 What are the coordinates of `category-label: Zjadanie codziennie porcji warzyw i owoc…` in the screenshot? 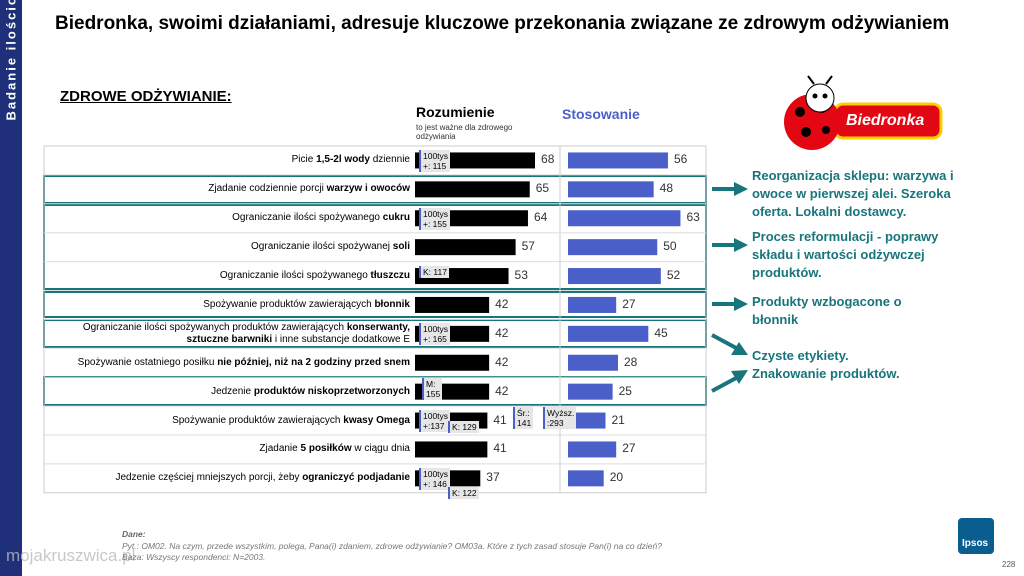 It's located at (229, 189).